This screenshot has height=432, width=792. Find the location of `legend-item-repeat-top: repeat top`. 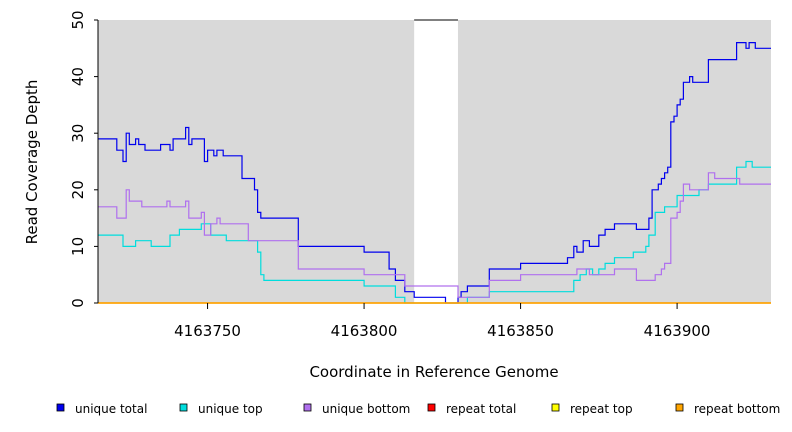

legend-item-repeat-top: repeat top is located at coordinates (592, 409).